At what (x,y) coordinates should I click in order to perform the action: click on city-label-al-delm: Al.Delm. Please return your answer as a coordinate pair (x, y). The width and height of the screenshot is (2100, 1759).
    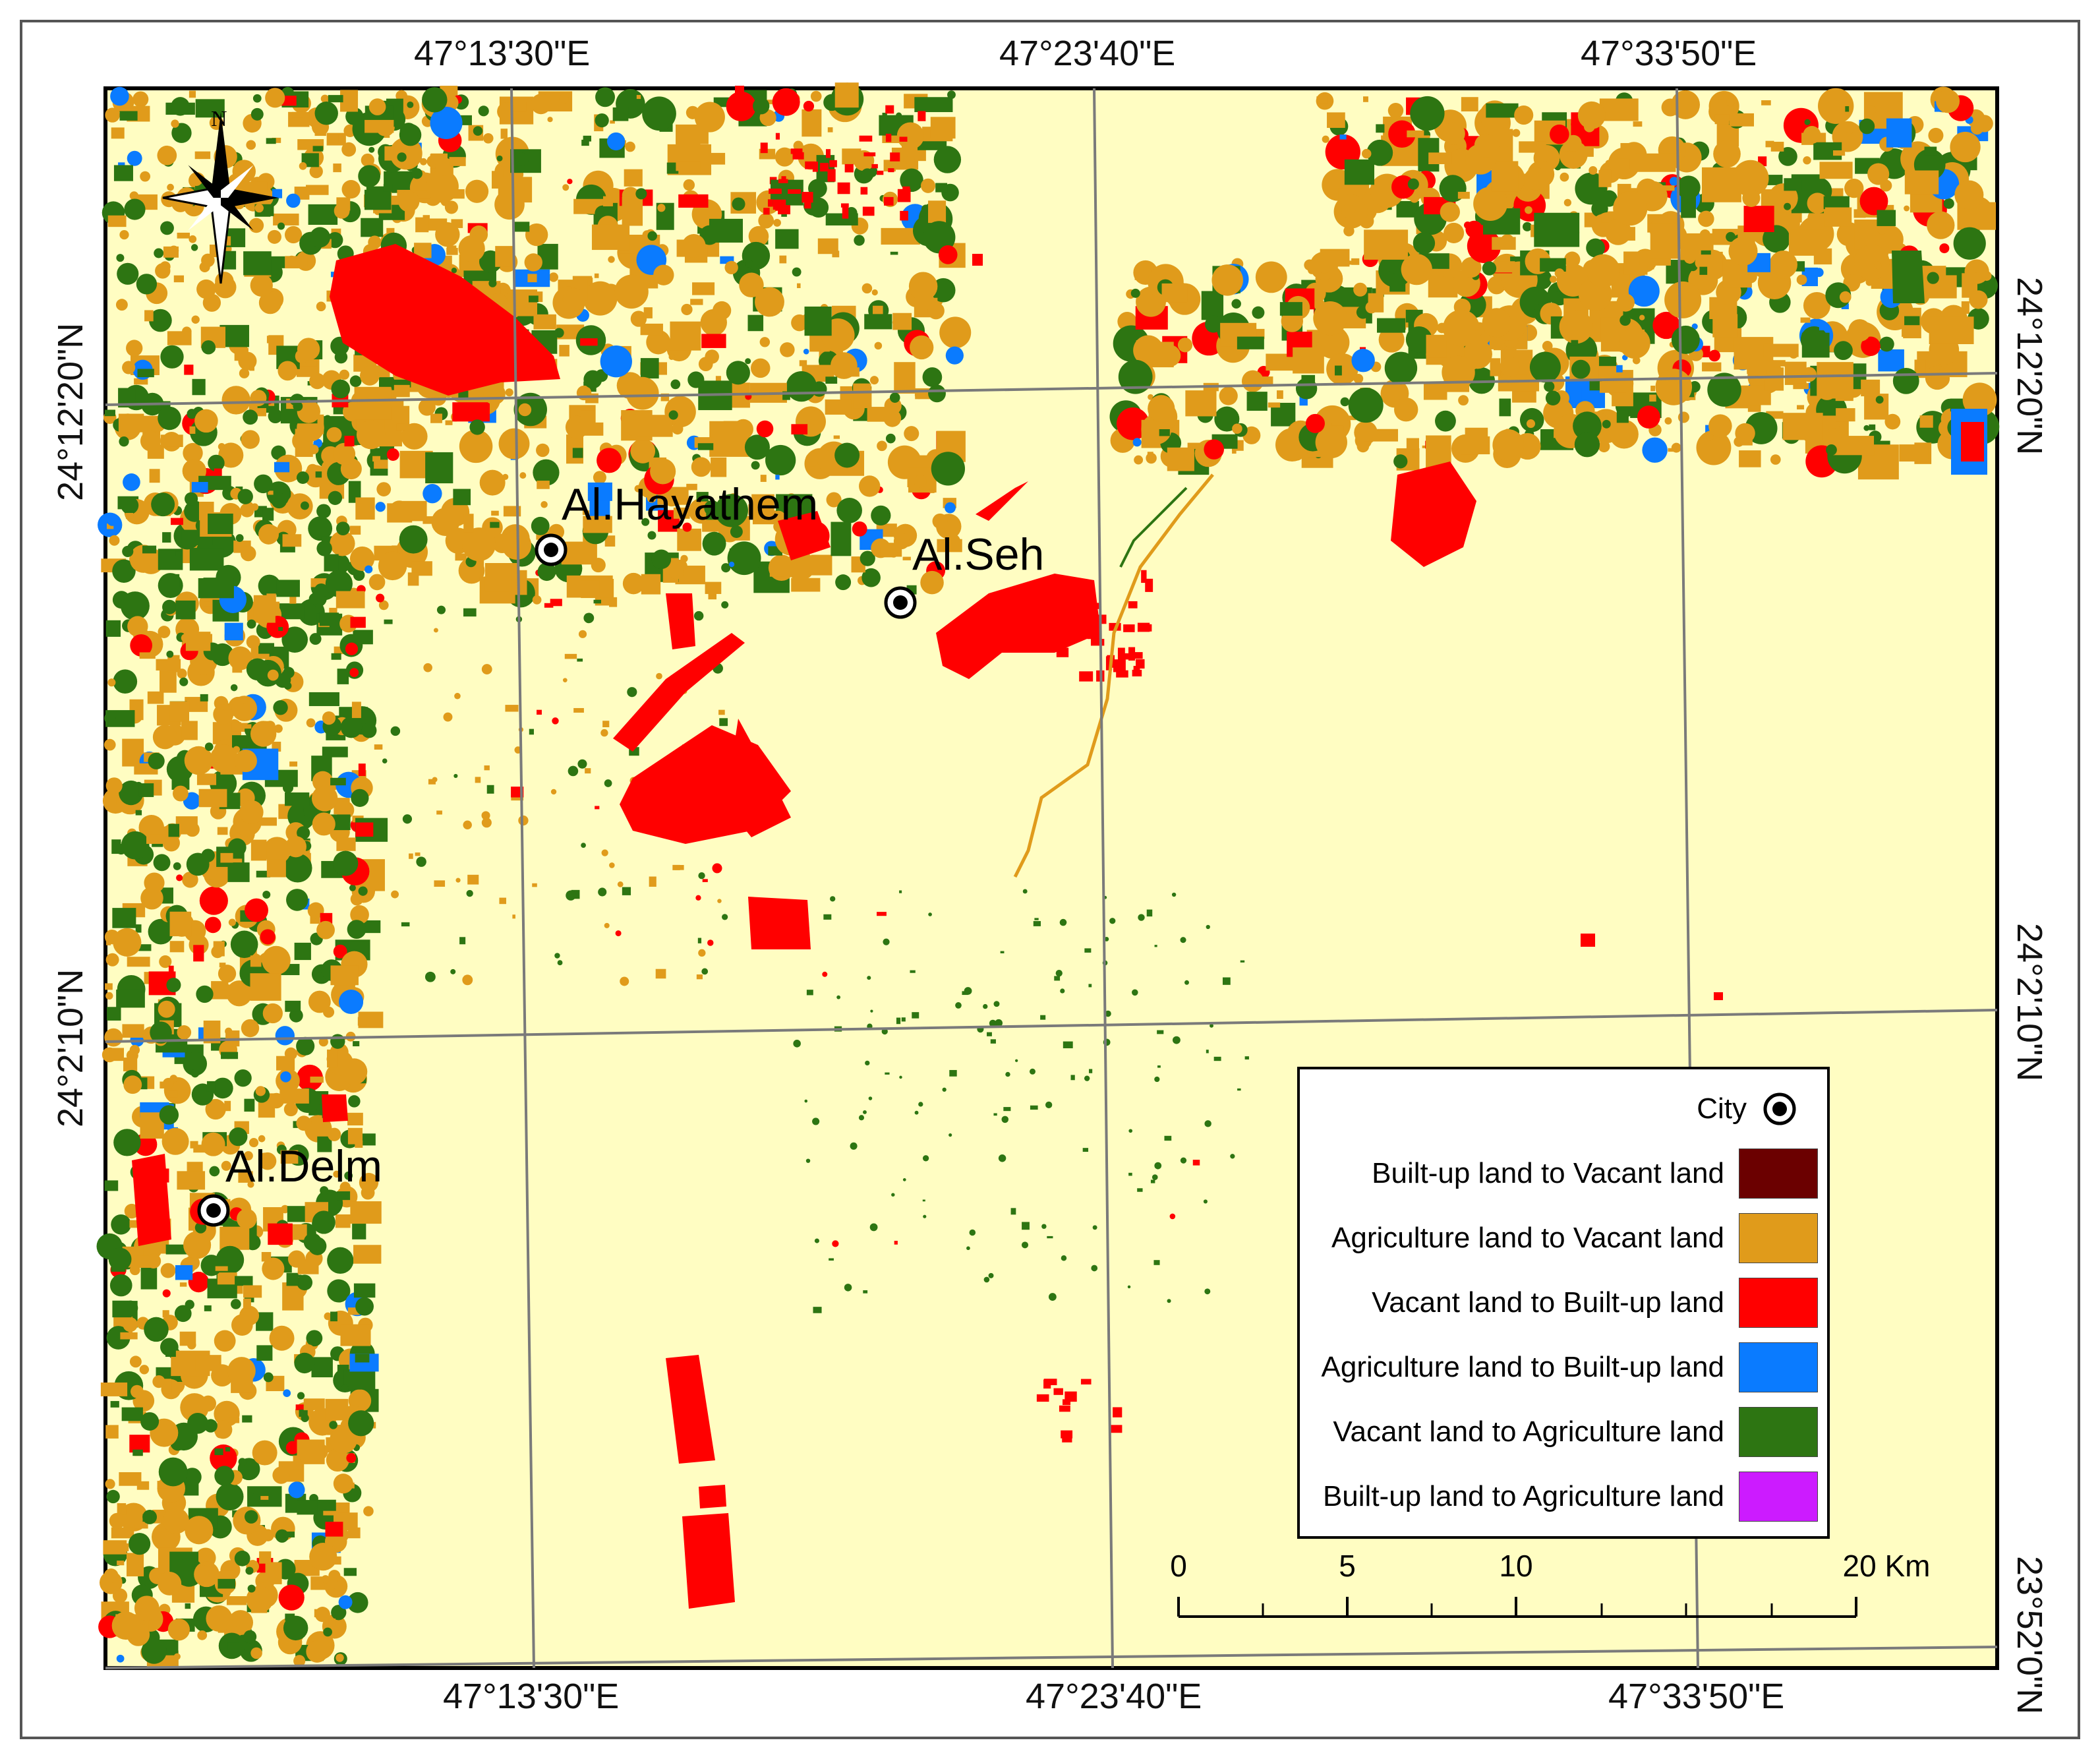
    Looking at the image, I should click on (304, 1166).